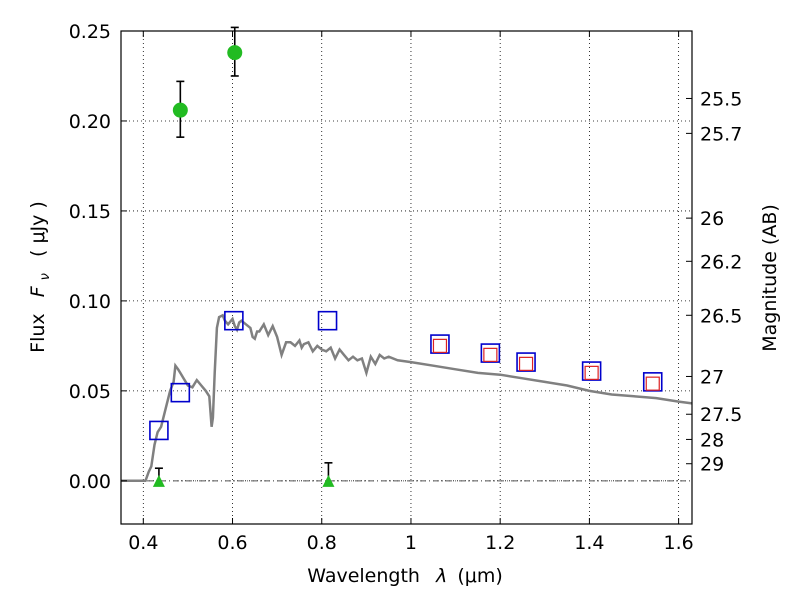  I want to click on y-axis-label: Flux F ν ( μJy ), so click(40, 277).